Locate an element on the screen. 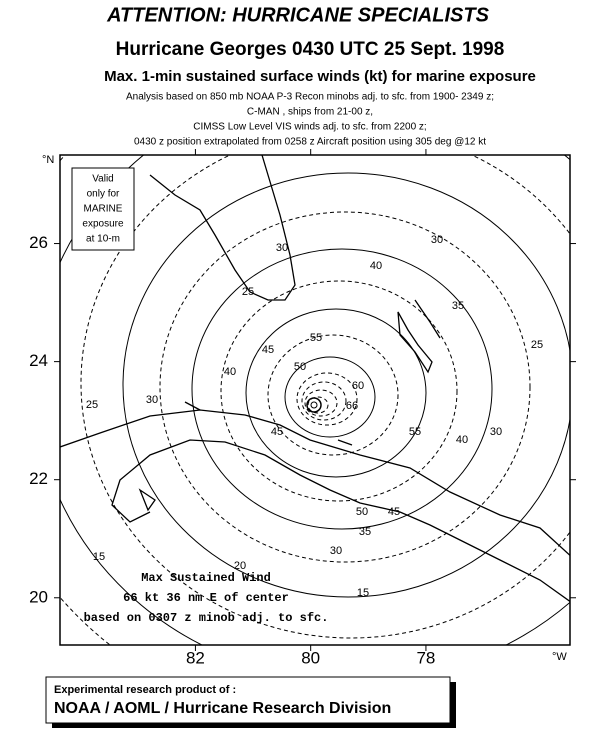 This screenshot has width=590, height=734. contour-label: 60 is located at coordinates (358, 386).